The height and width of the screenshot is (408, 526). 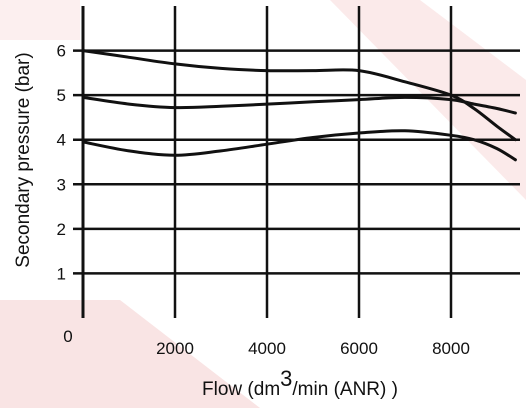 I want to click on y-tick-label: 4, so click(x=61, y=140).